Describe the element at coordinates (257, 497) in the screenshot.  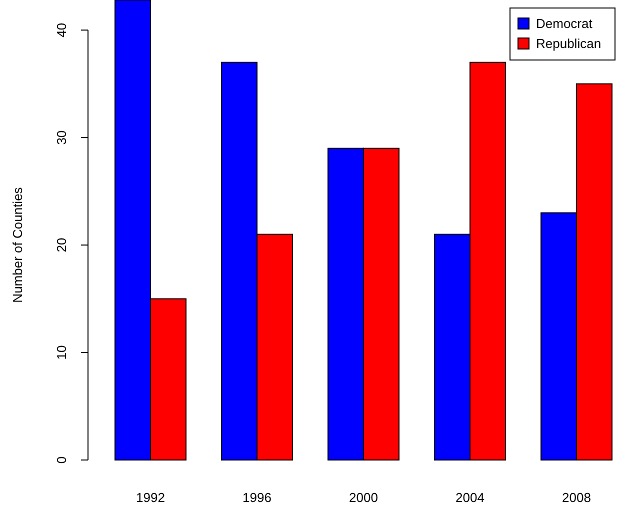
I see `x-tick-label: 1996` at that location.